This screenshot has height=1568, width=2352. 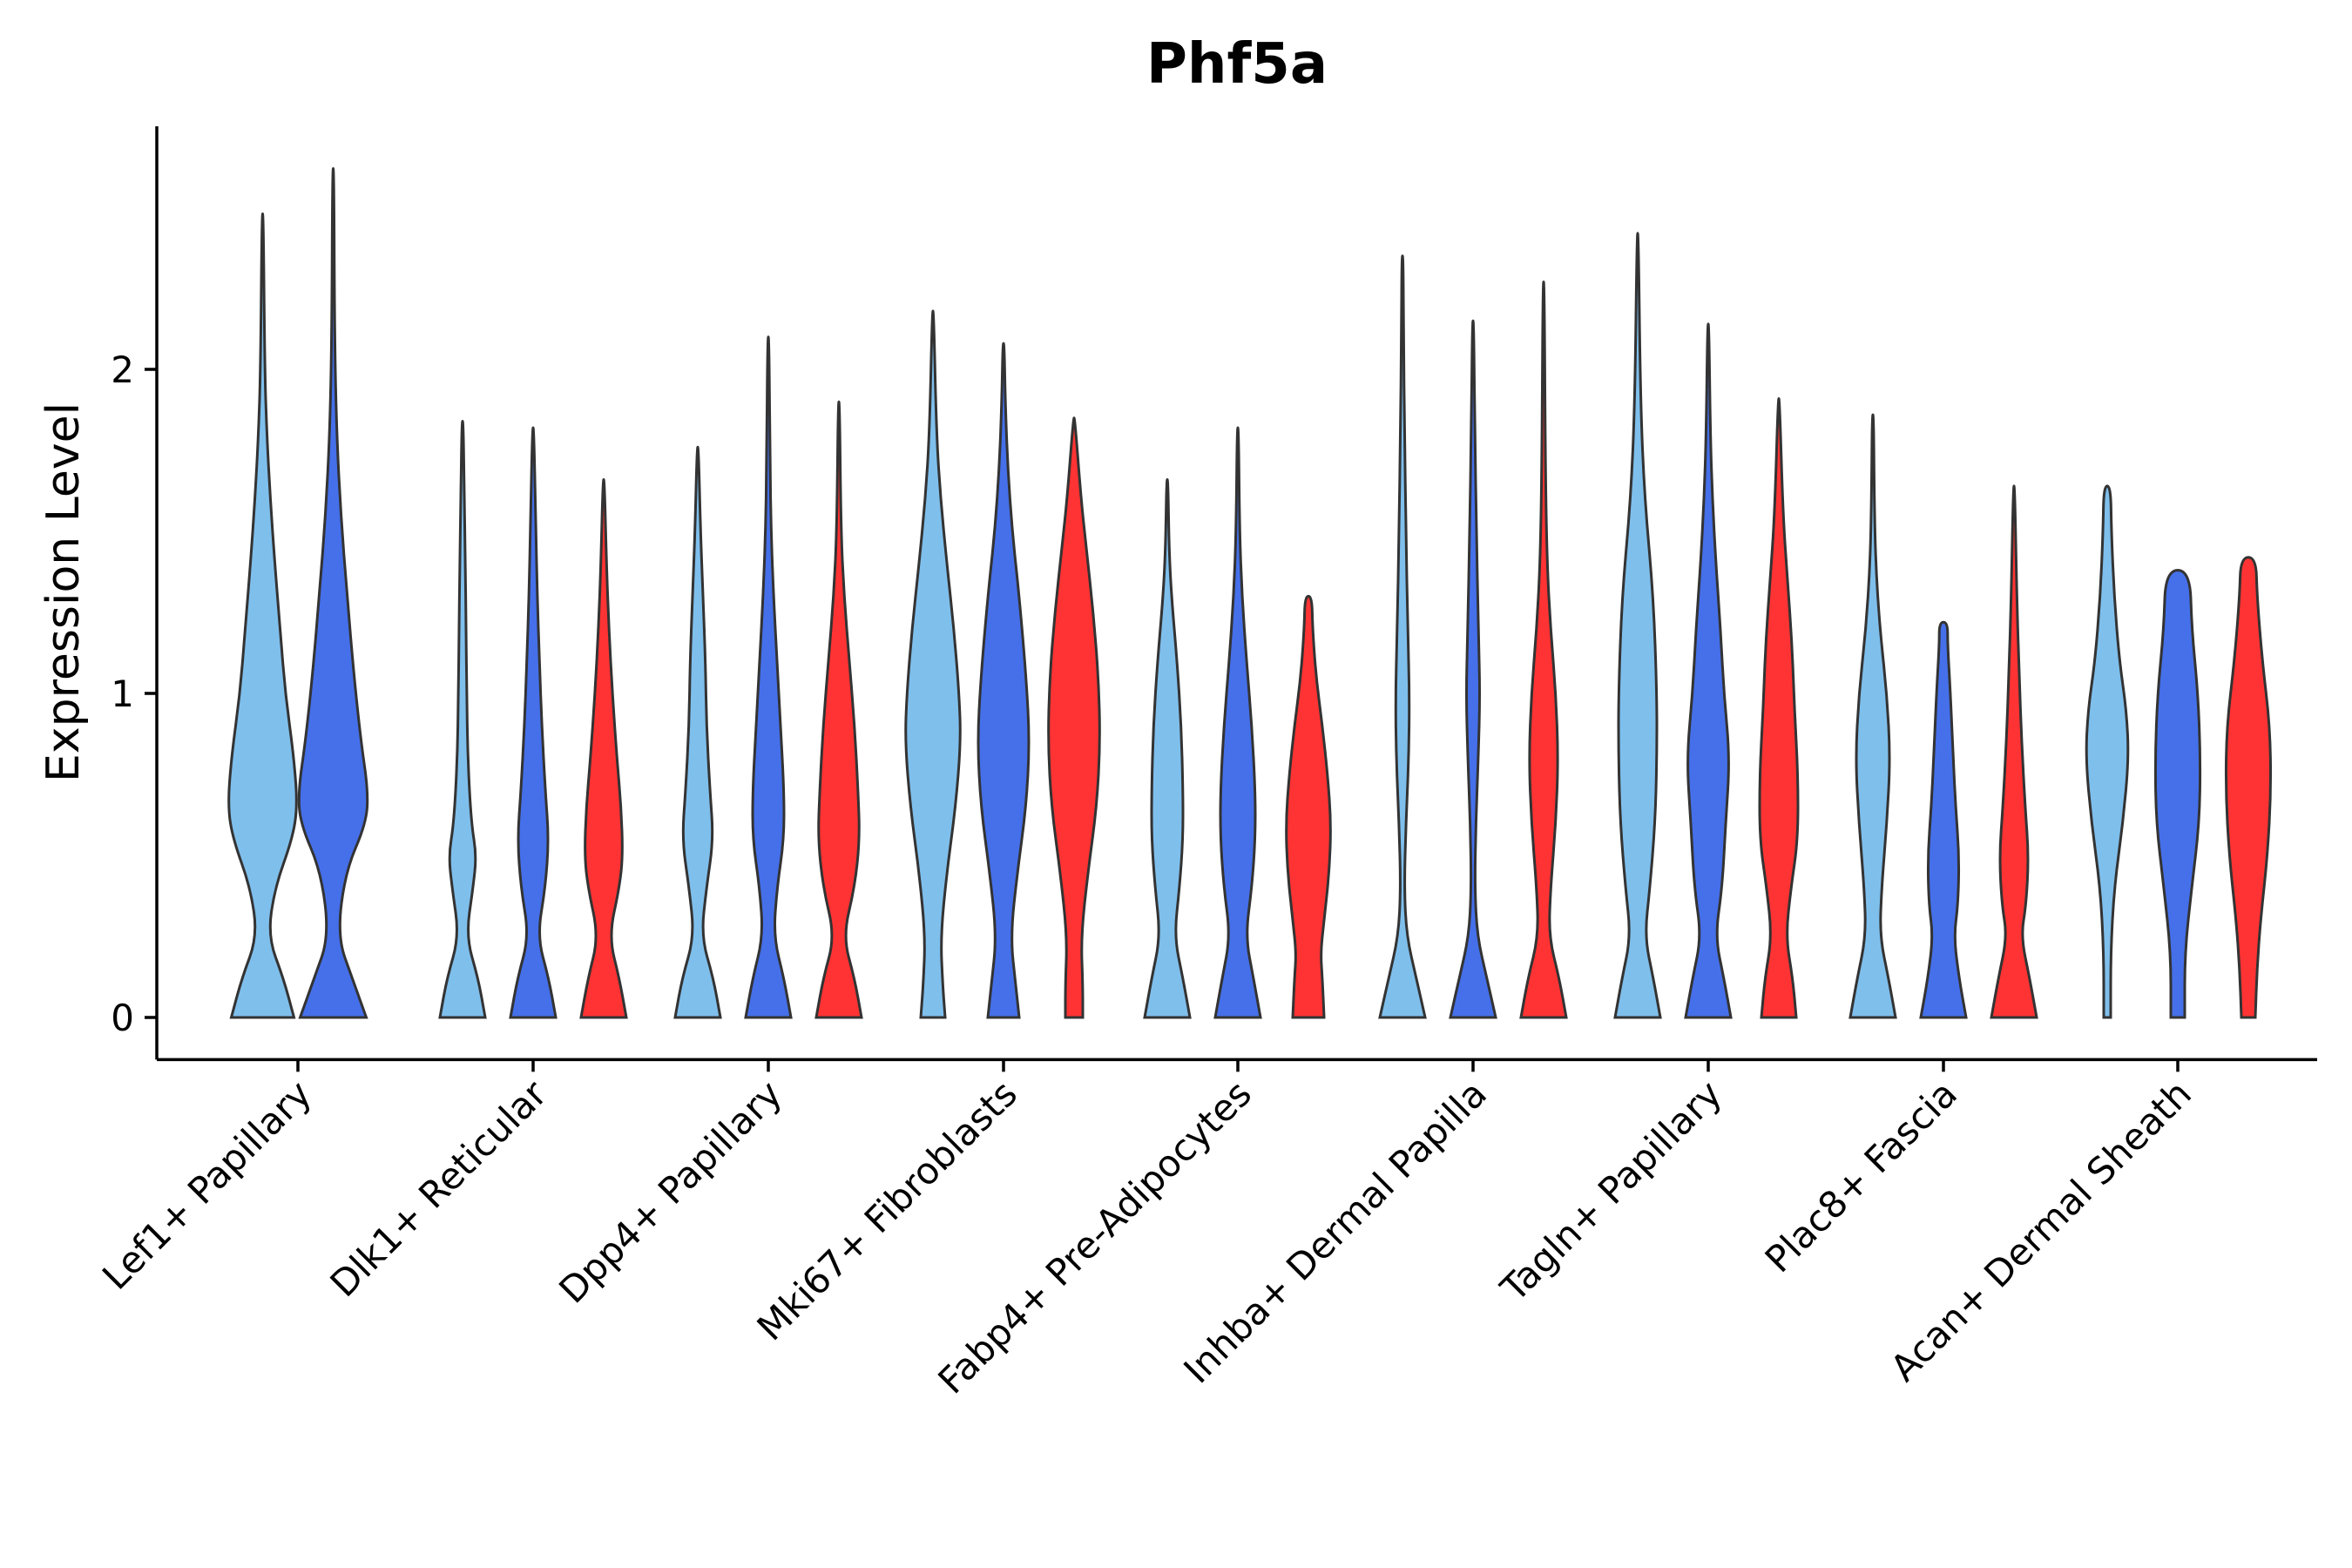 I want to click on x-tick-label: Tagln+ Papillary, so click(x=1611, y=1191).